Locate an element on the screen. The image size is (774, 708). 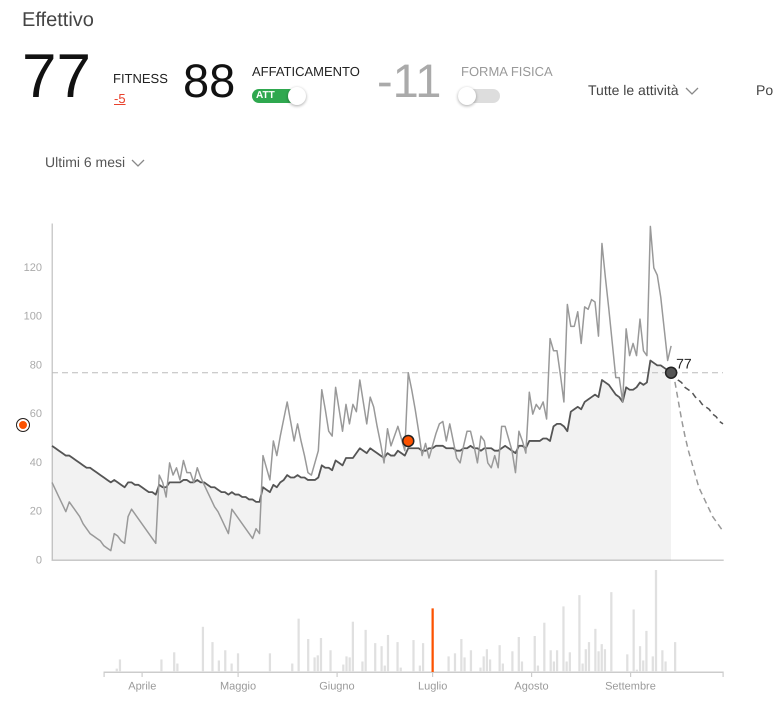
x-tick-label: Aprile is located at coordinates (142, 686).